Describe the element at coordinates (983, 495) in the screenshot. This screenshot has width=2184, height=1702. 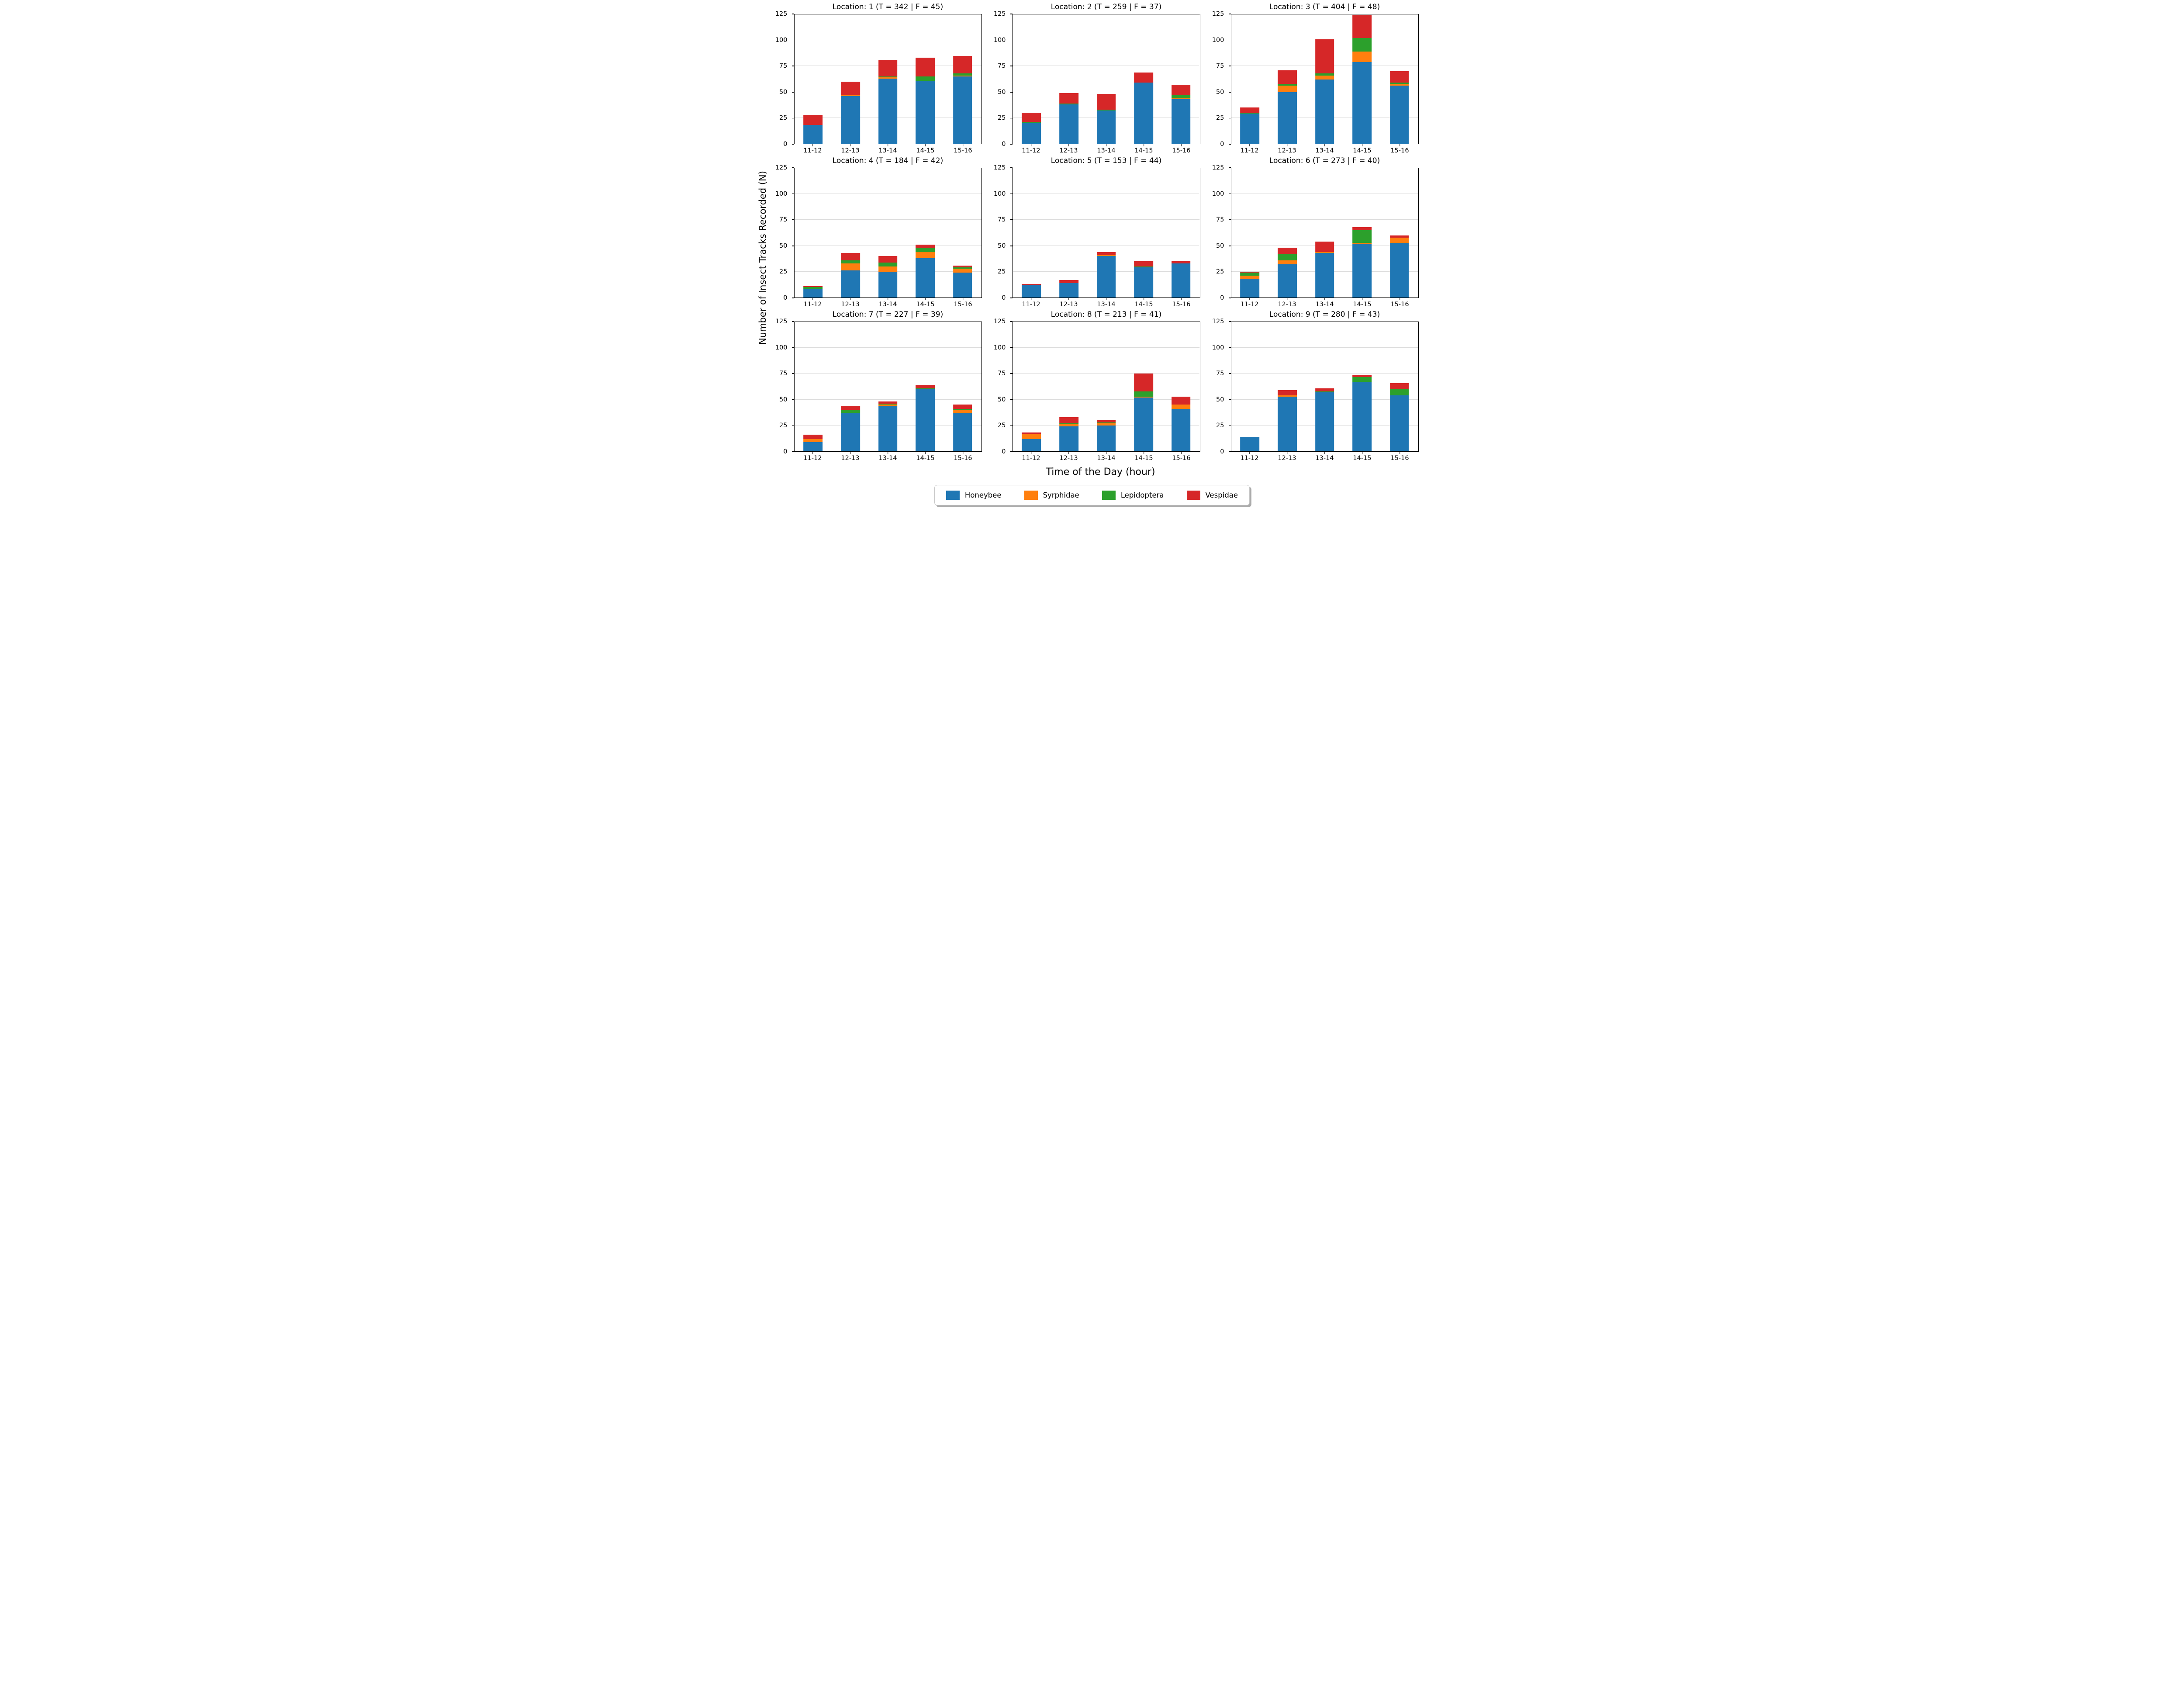
I see `legend-label: Honeybee` at that location.